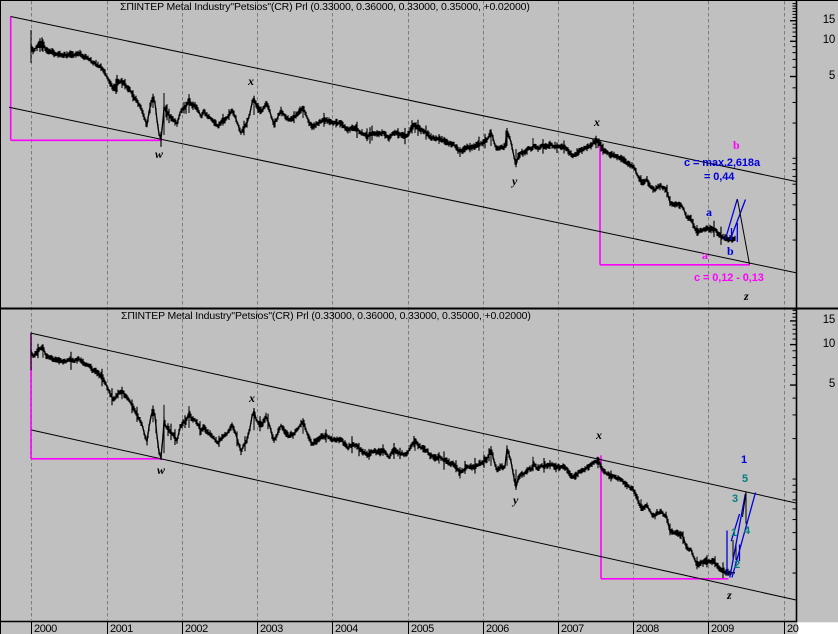  I want to click on x-axis-label: 2007, so click(572, 628).